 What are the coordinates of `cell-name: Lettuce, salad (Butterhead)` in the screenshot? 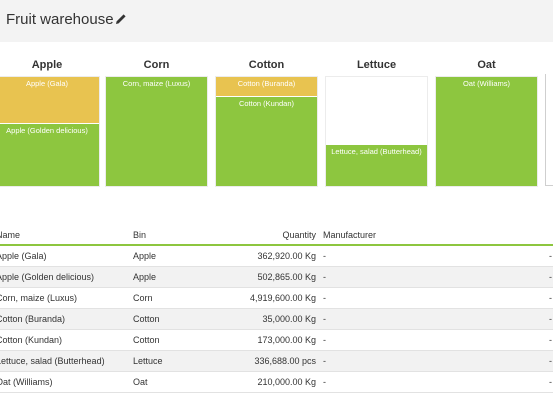 It's located at (52, 361).